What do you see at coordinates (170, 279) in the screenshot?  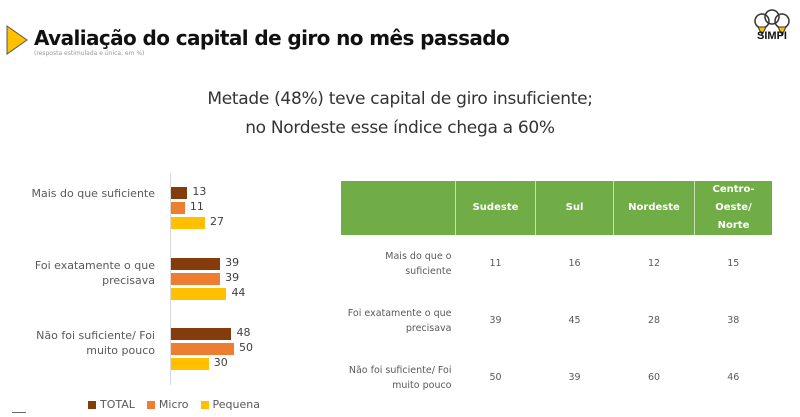 I see `category-axis` at bounding box center [170, 279].